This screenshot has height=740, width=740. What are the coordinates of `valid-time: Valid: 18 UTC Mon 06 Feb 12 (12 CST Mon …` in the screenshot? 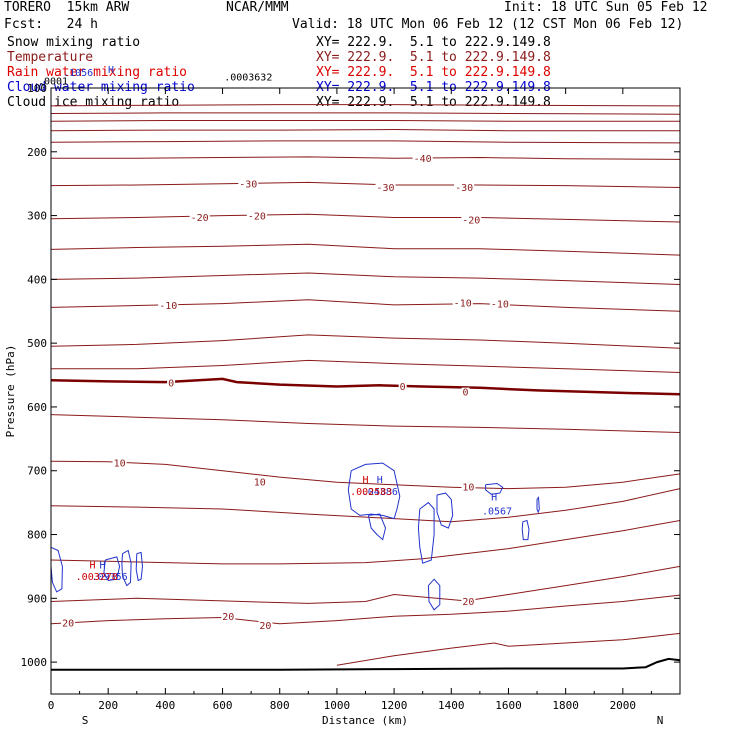 It's located at (488, 24).